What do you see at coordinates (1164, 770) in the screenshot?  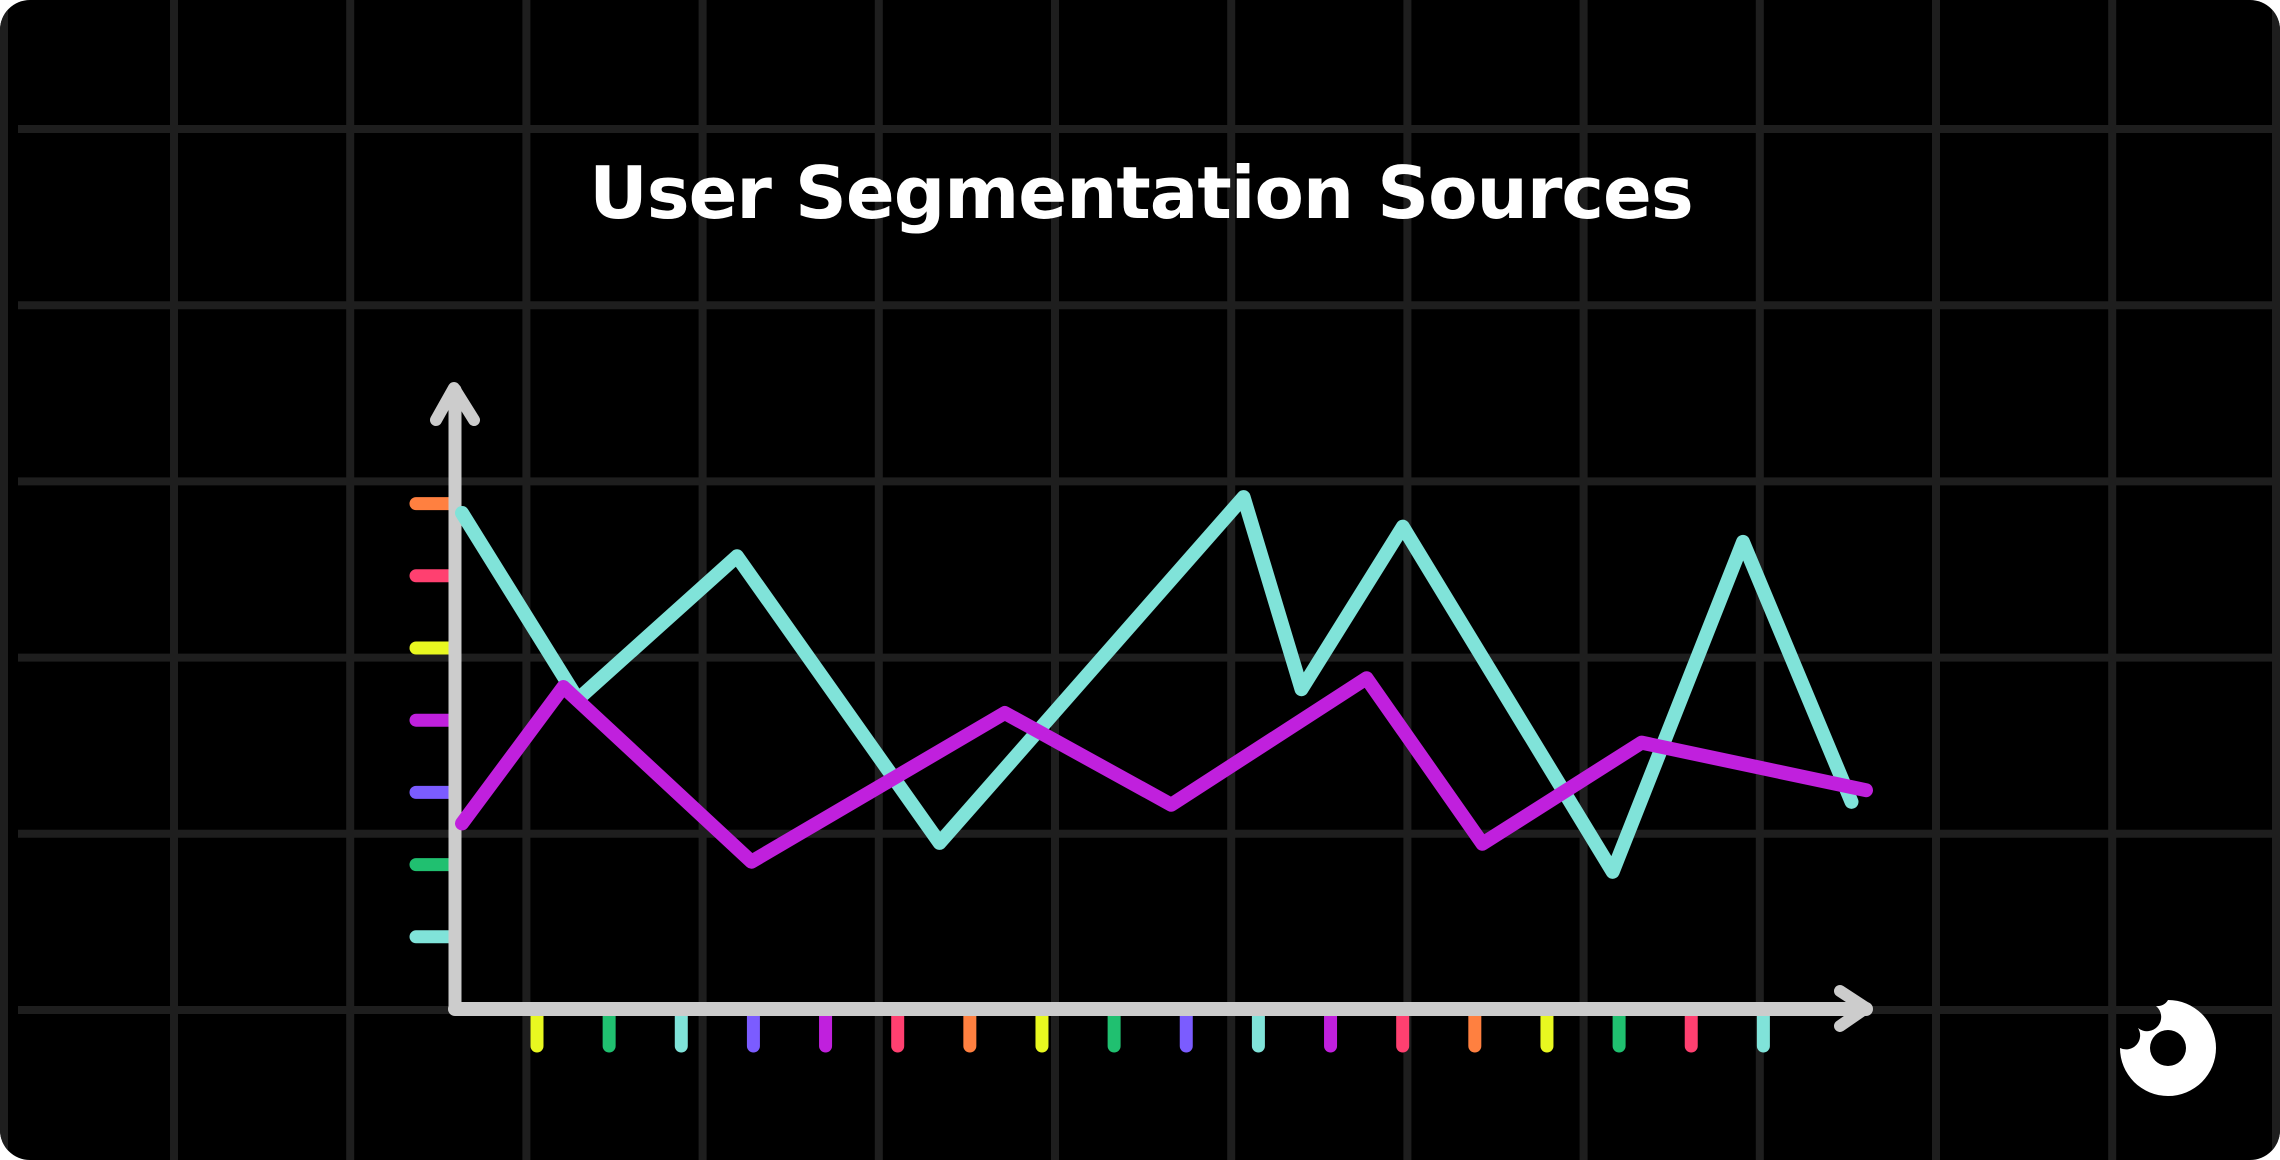 I see `series-line-b` at bounding box center [1164, 770].